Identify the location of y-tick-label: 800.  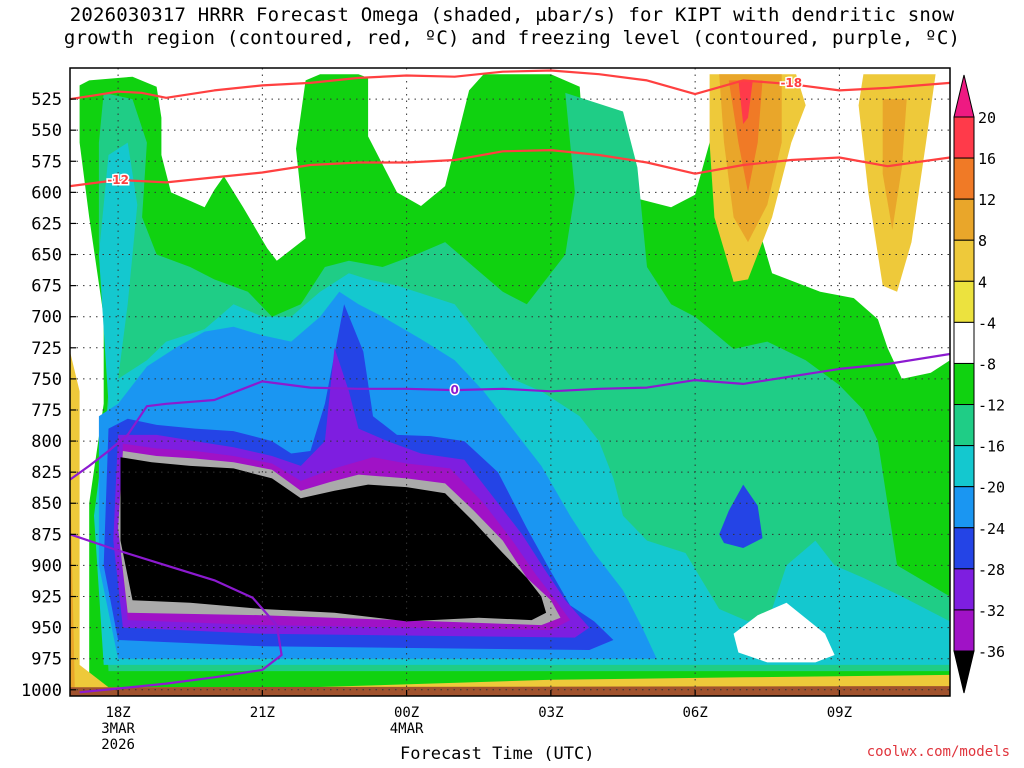
(46, 442).